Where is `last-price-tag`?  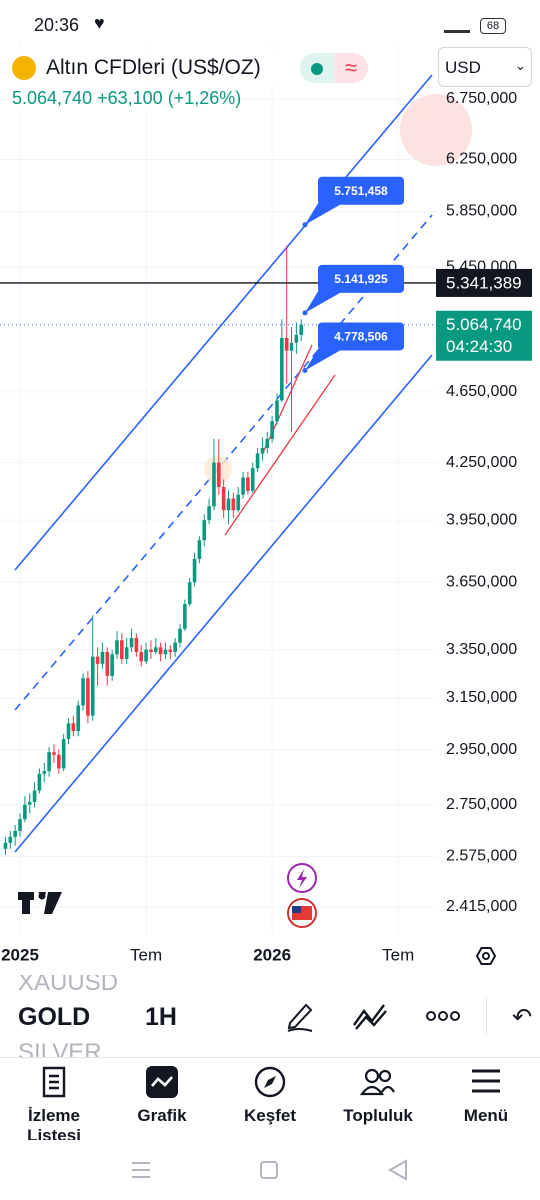 last-price-tag is located at coordinates (484, 335).